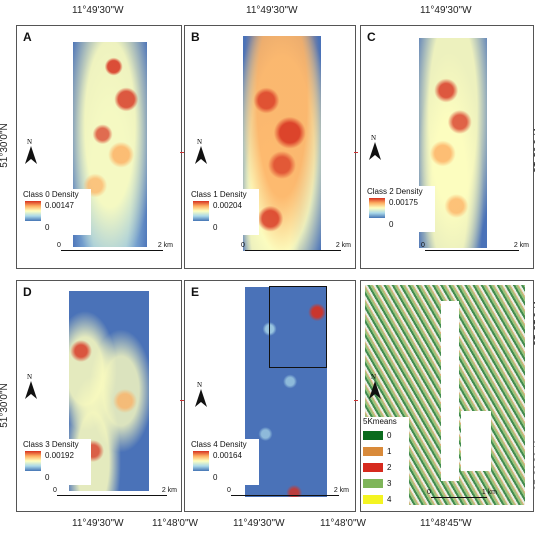 The image size is (550, 535). Describe the element at coordinates (400, 209) in the screenshot. I see `density-legend: Class 2 Density 0.00175 0` at that location.